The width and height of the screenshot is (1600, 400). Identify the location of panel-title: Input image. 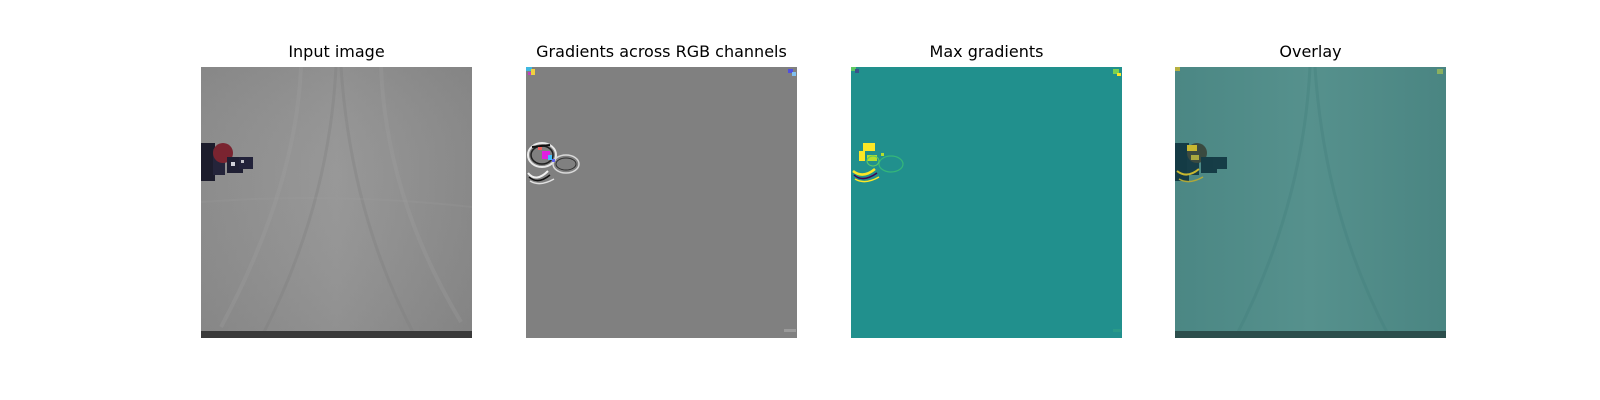
(336, 51).